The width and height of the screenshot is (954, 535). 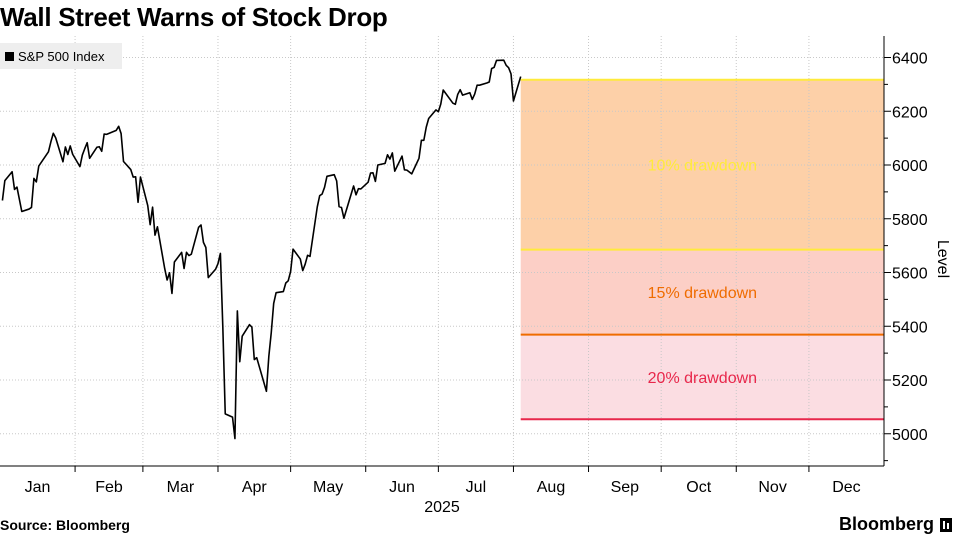 I want to click on x-tick-label: May, so click(x=328, y=487).